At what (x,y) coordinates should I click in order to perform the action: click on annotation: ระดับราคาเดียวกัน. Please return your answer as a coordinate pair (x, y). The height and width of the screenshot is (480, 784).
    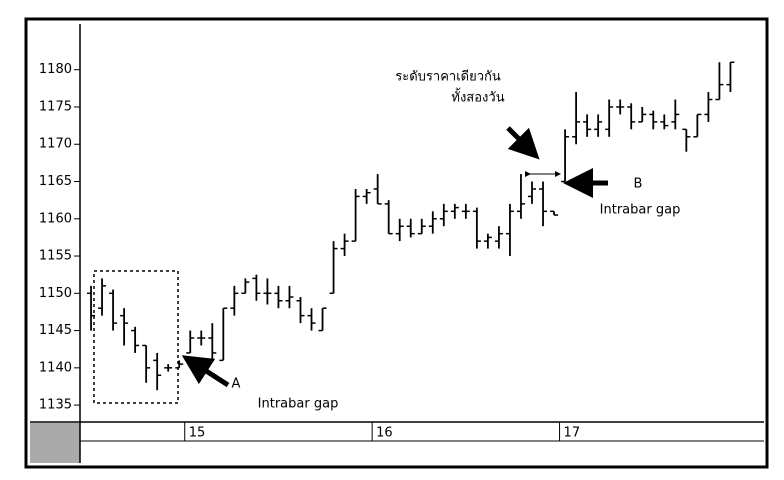
    Looking at the image, I should click on (448, 77).